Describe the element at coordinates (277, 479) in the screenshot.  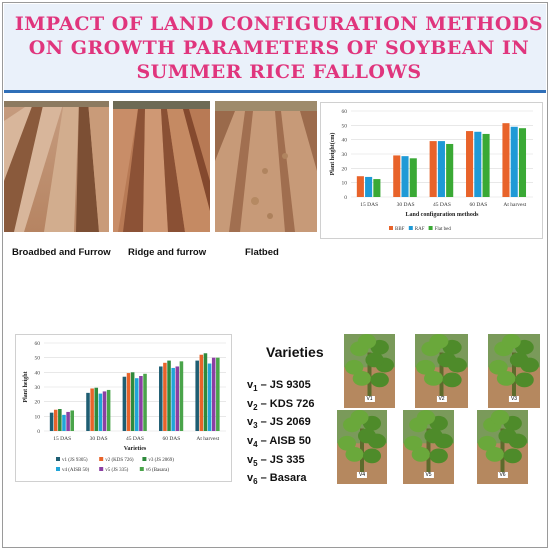
I see `variety-item: v6 – Basara` at that location.